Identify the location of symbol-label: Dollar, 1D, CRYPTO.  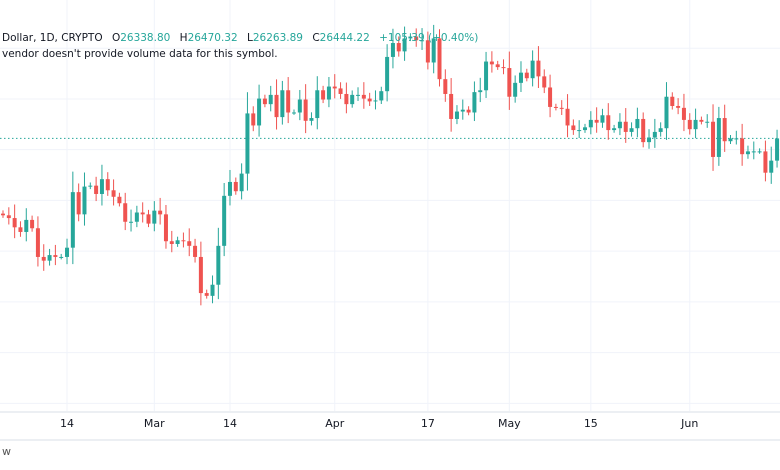
(52, 38).